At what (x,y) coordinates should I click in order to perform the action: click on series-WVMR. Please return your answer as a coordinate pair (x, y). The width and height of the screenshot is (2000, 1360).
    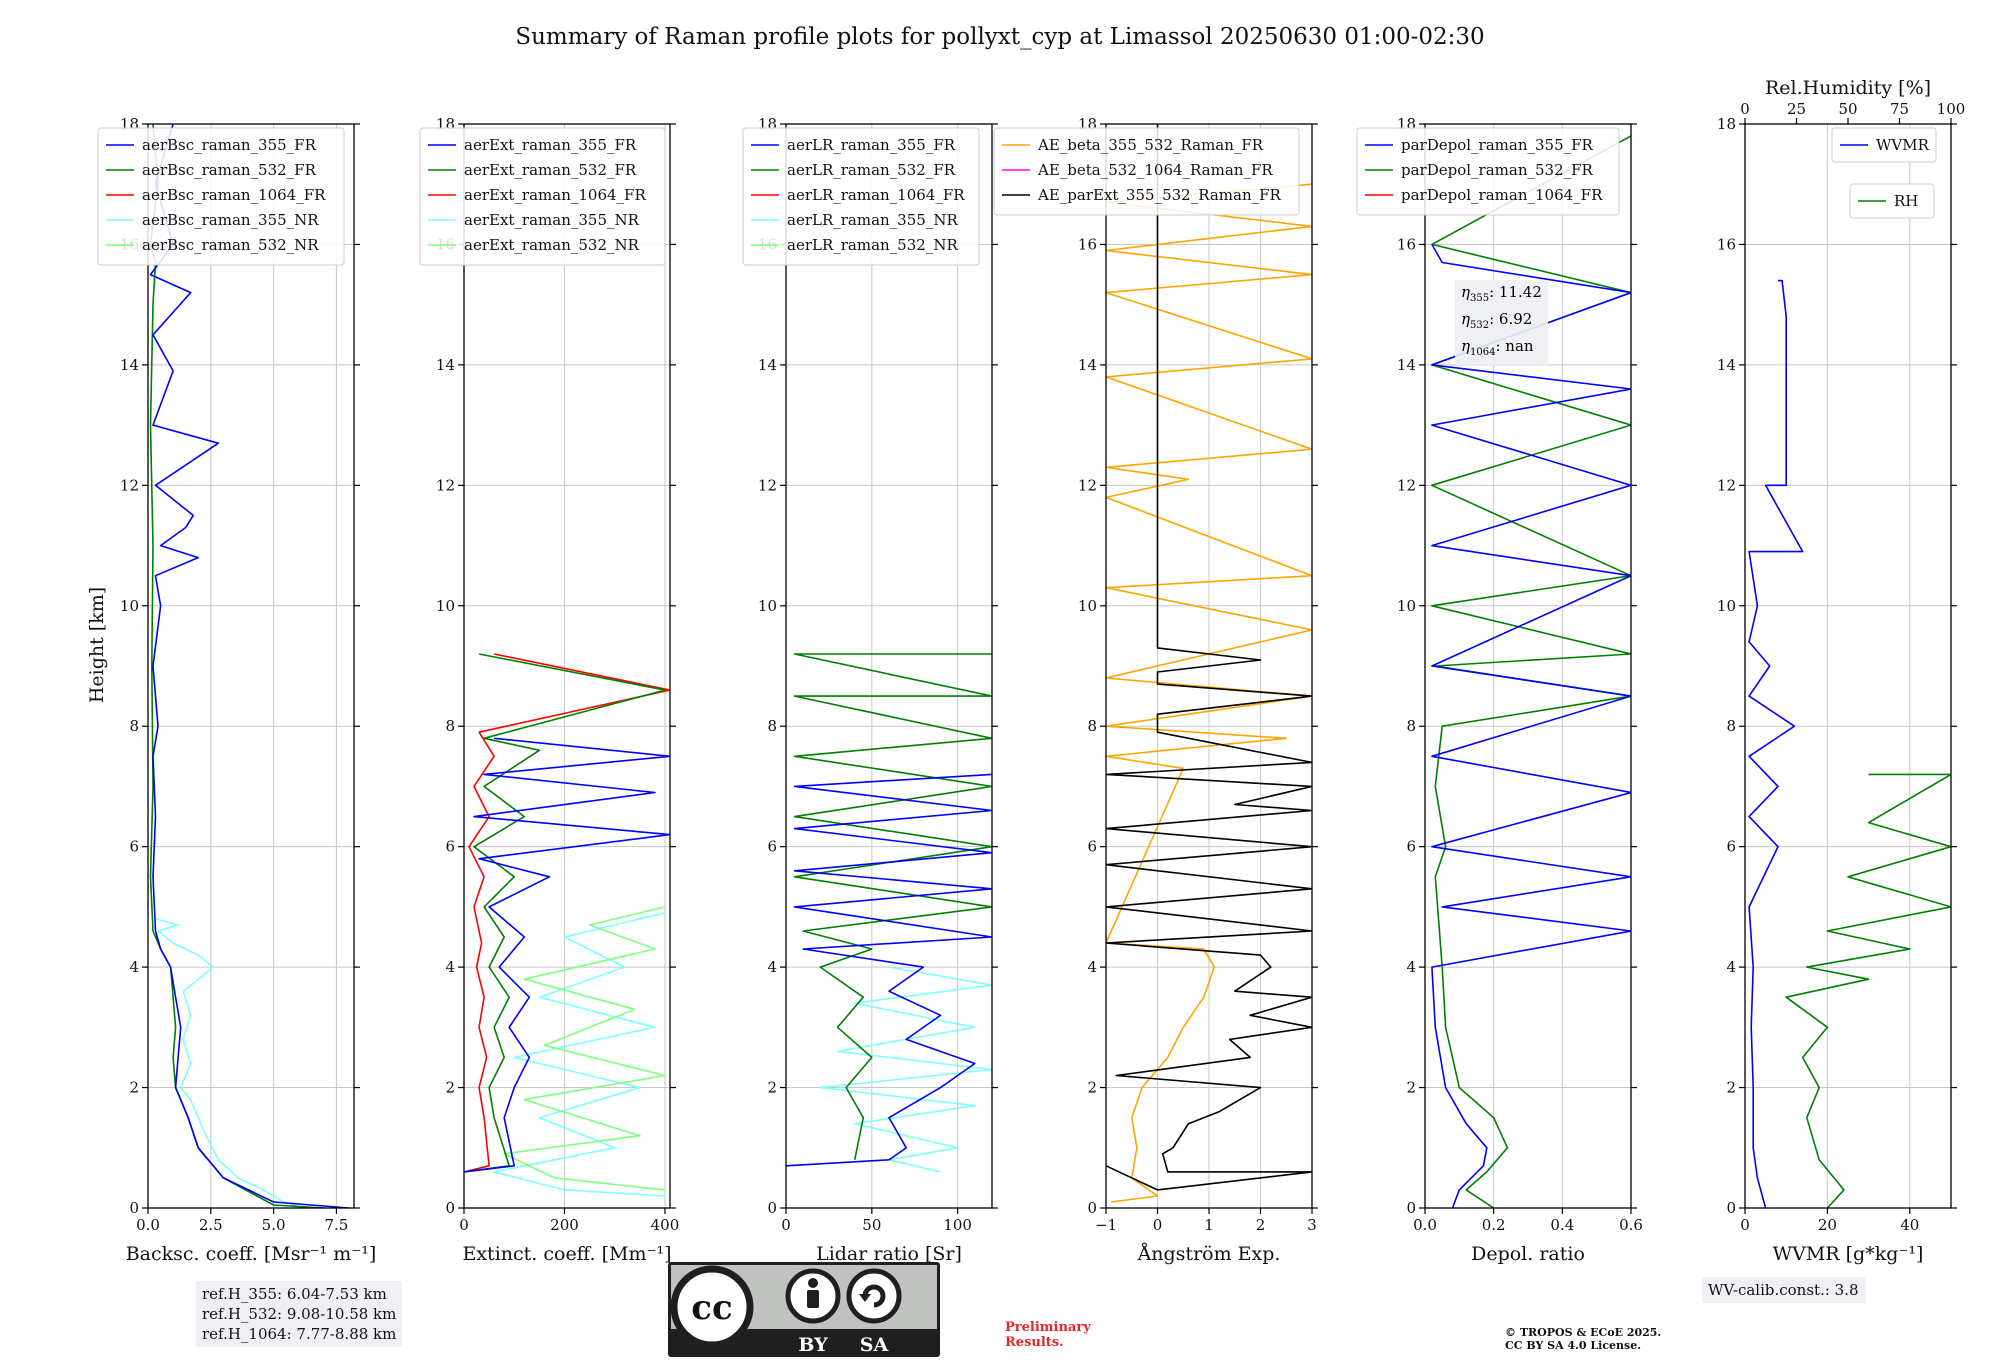
    Looking at the image, I should click on (1776, 743).